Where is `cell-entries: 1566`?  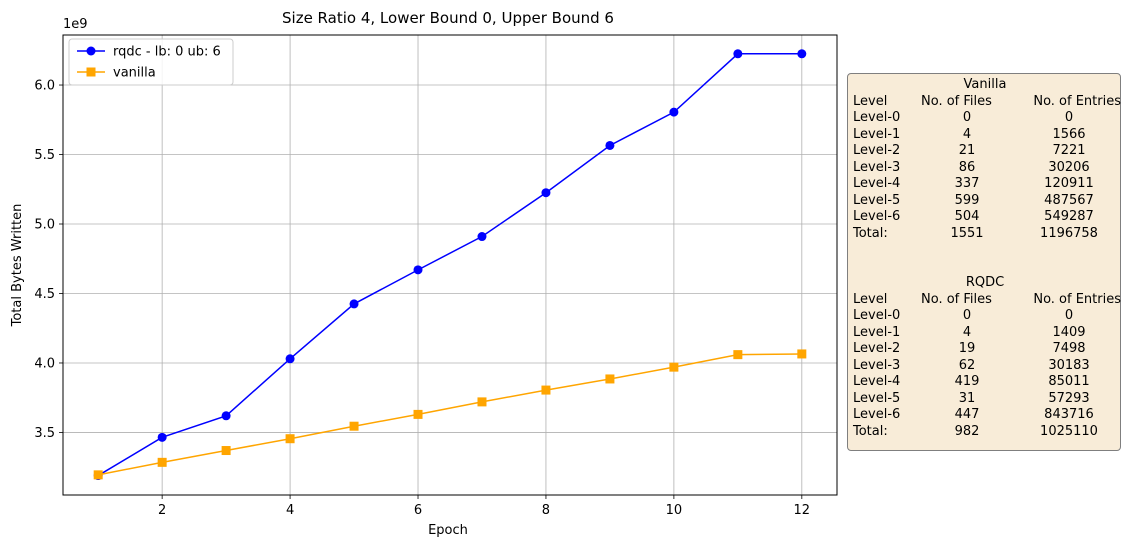
cell-entries: 1566 is located at coordinates (1069, 134).